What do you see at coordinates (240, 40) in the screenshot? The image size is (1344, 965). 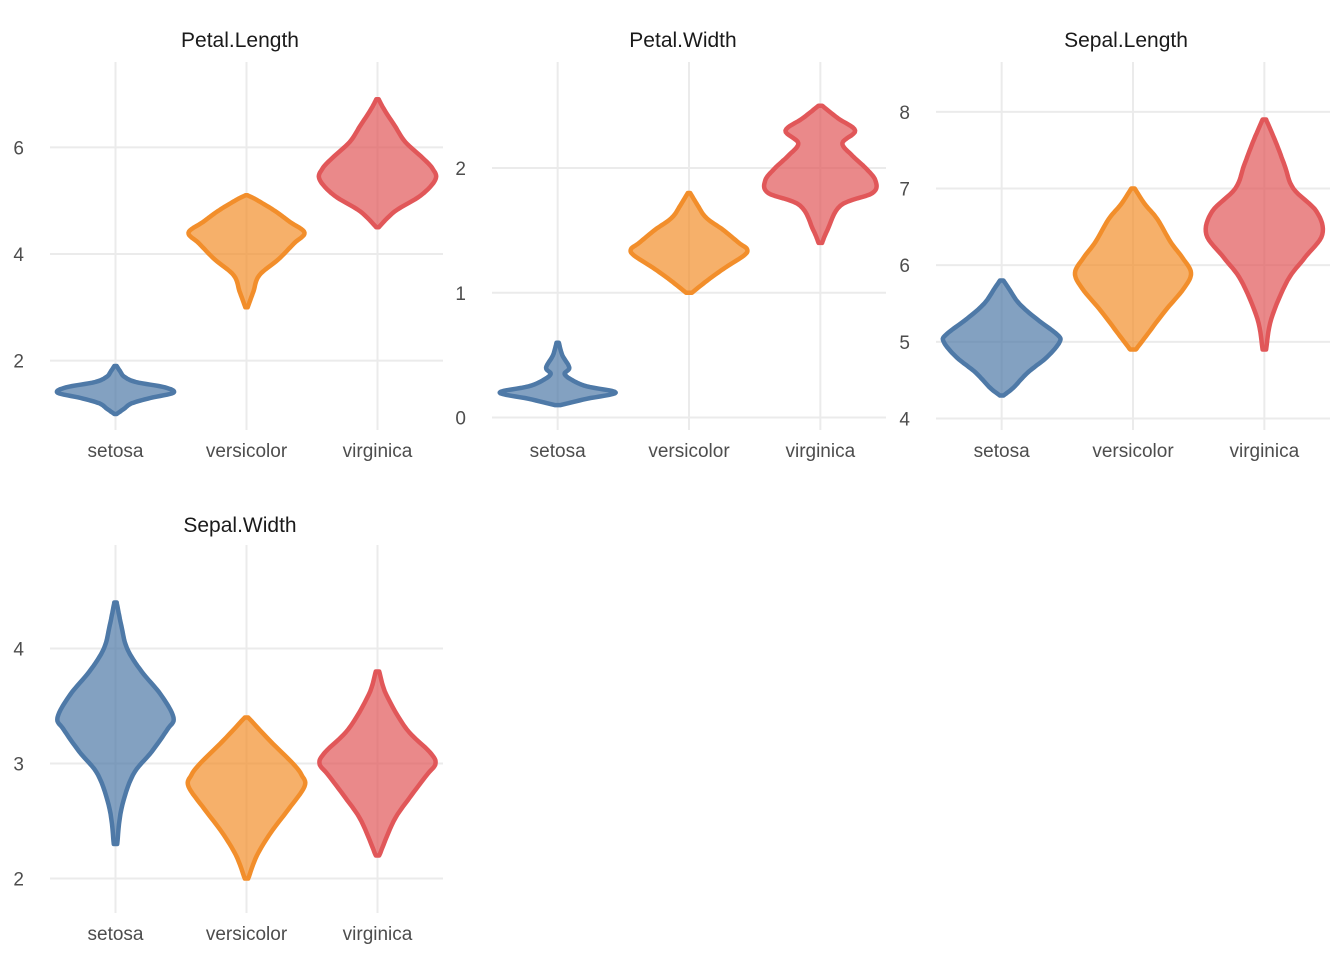 I see `facet-title: Petal.Length` at bounding box center [240, 40].